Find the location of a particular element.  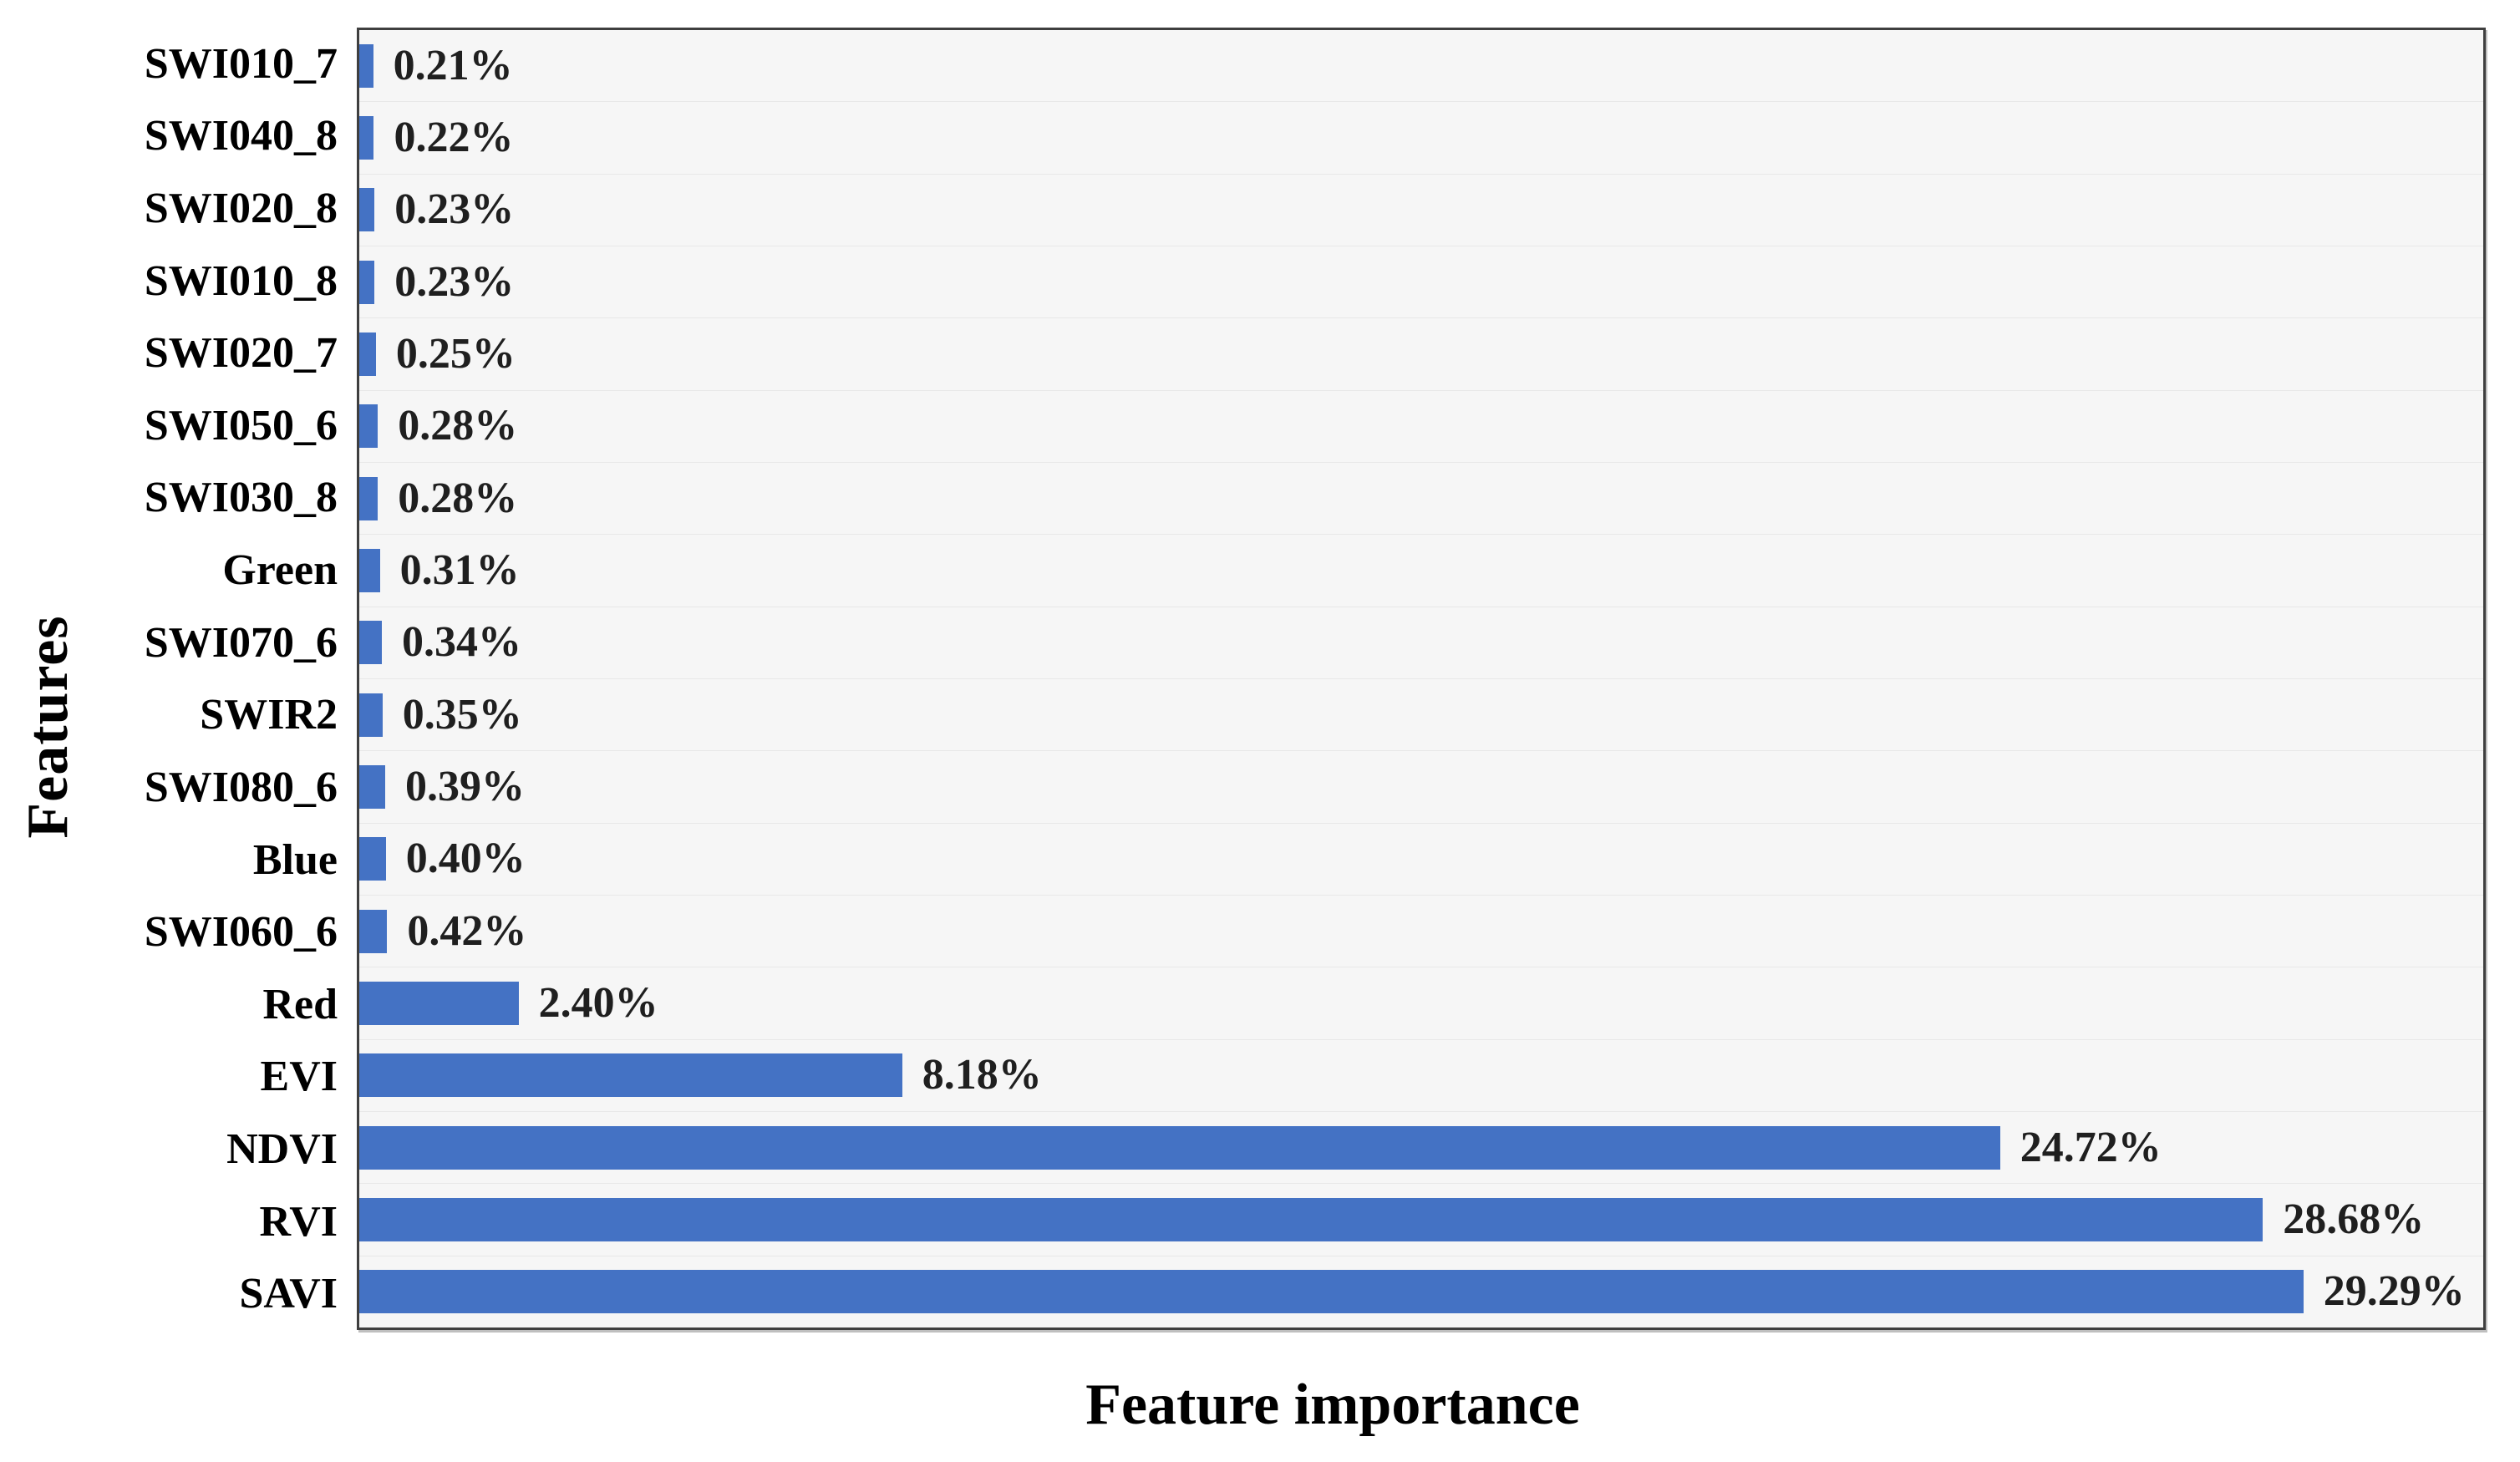

value-label: 0.21% is located at coordinates (453, 65).